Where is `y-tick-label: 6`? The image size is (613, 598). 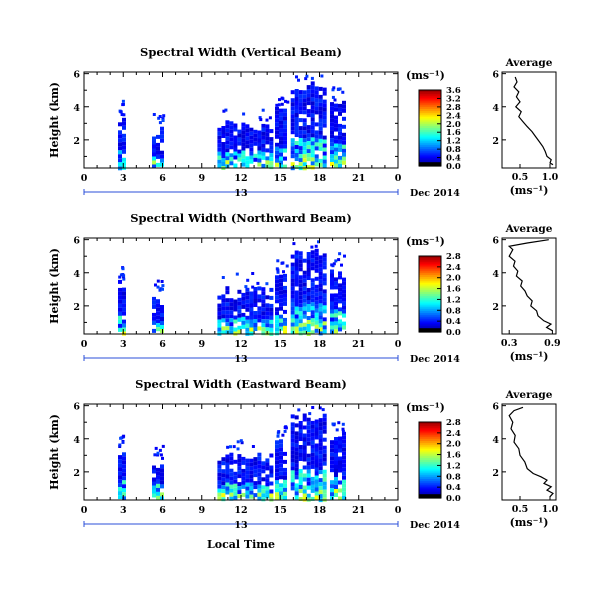 y-tick-label: 6 is located at coordinates (76, 241).